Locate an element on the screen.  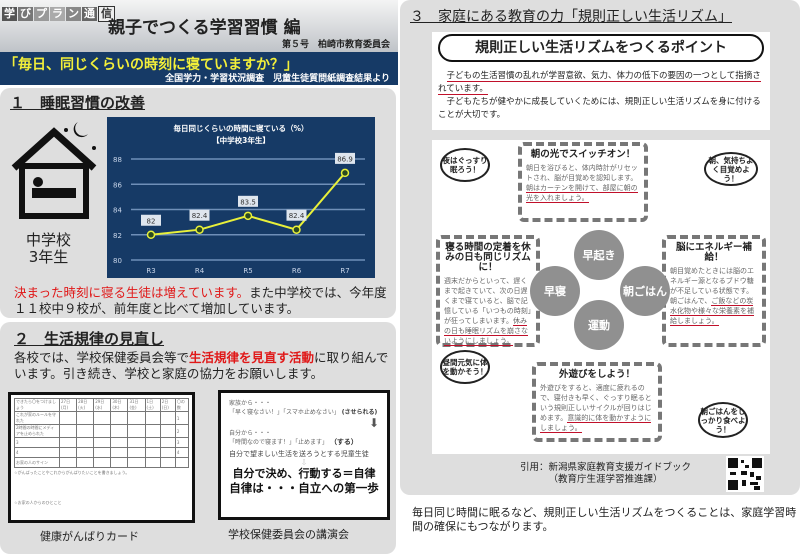
table-header-cell: できたら〇をつけましょう is located at coordinates (37, 405).